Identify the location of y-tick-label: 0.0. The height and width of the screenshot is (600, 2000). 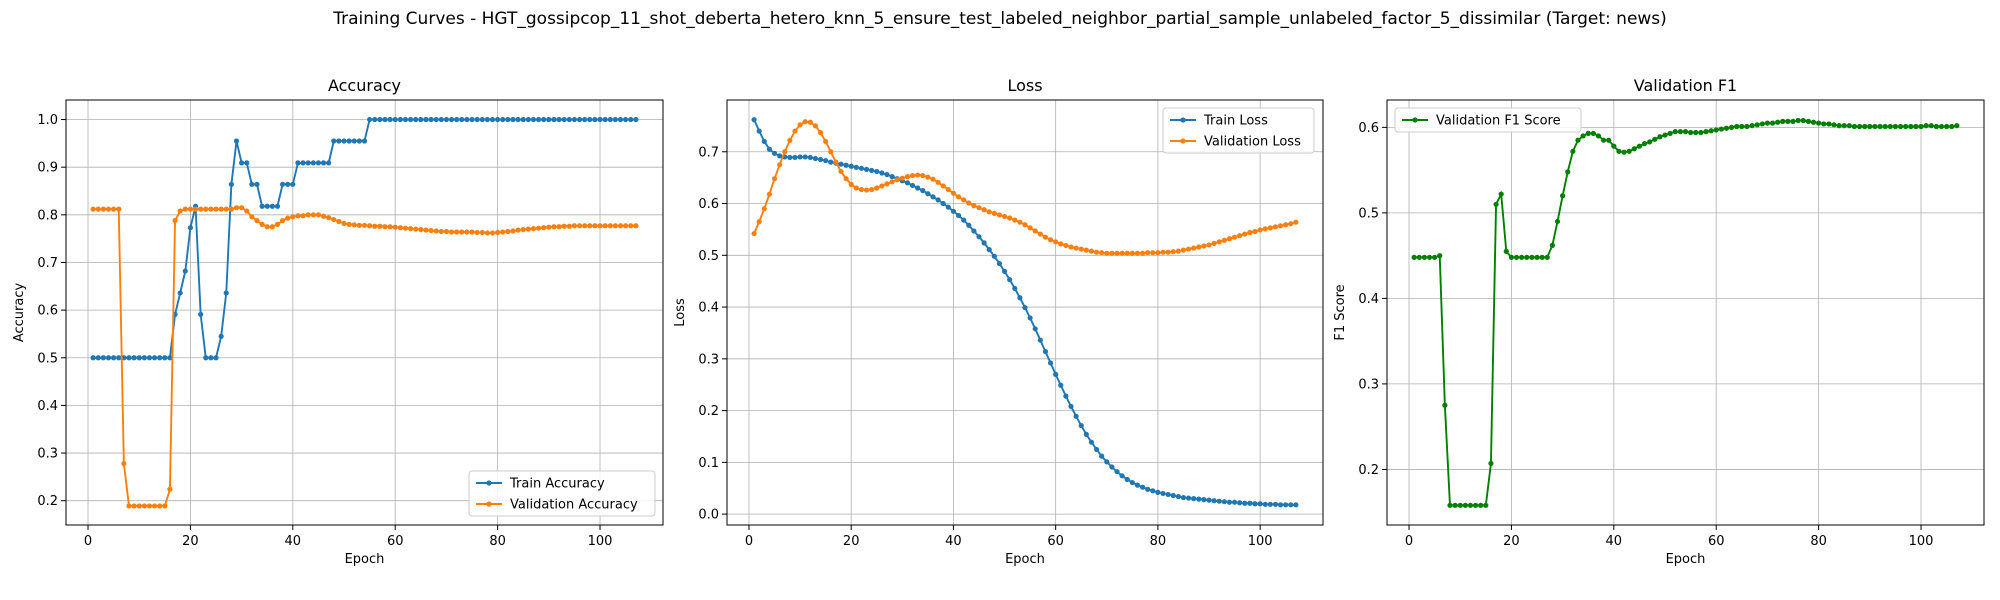
(708, 515).